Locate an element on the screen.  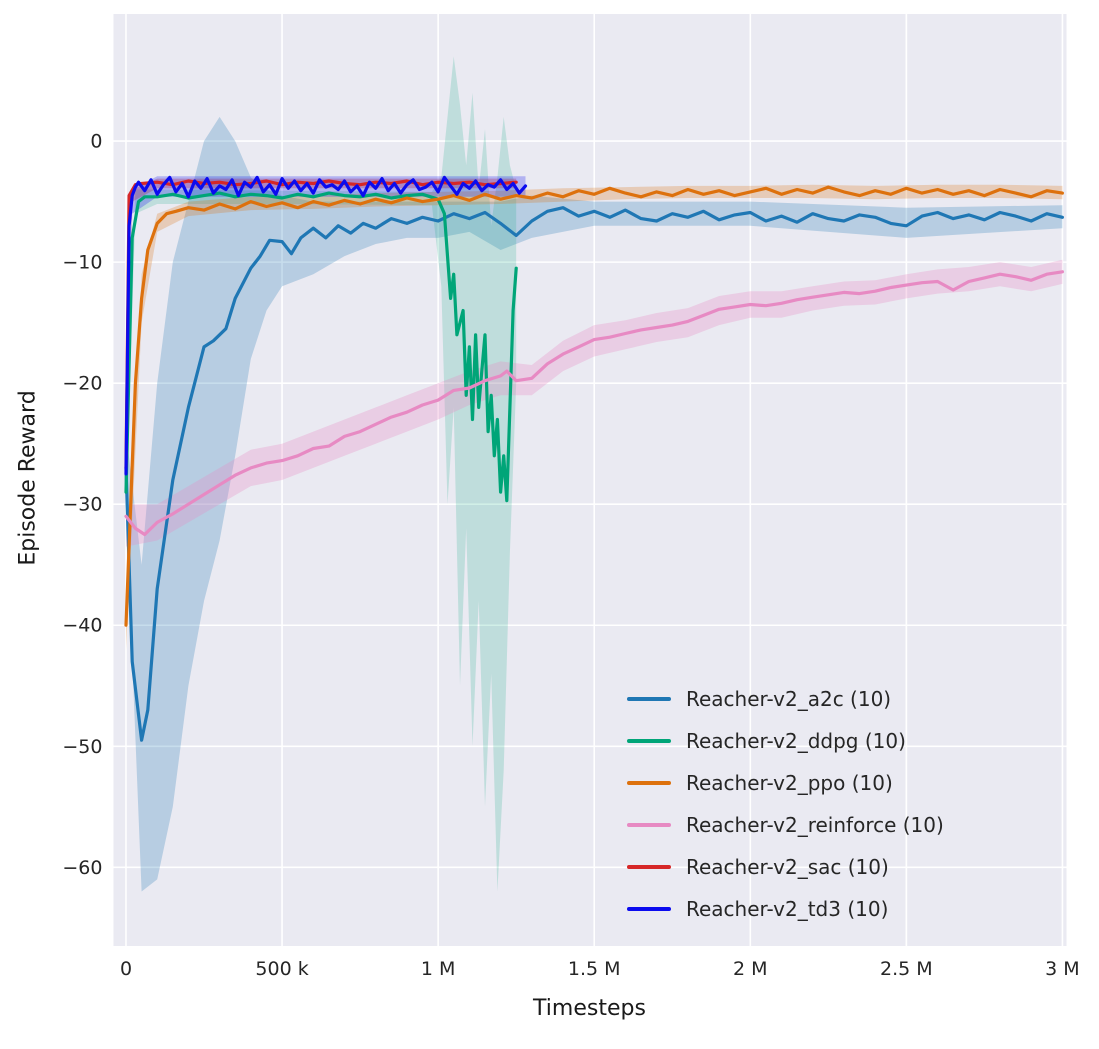
y-tick-label: 0 is located at coordinates (96, 142).